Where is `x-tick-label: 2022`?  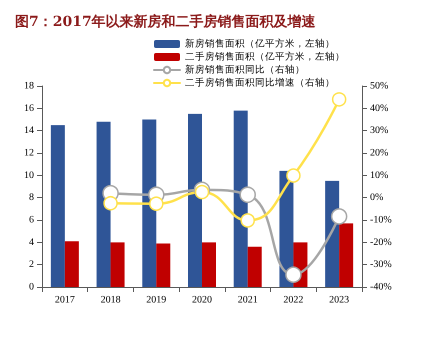 x-tick-label: 2022 is located at coordinates (293, 300).